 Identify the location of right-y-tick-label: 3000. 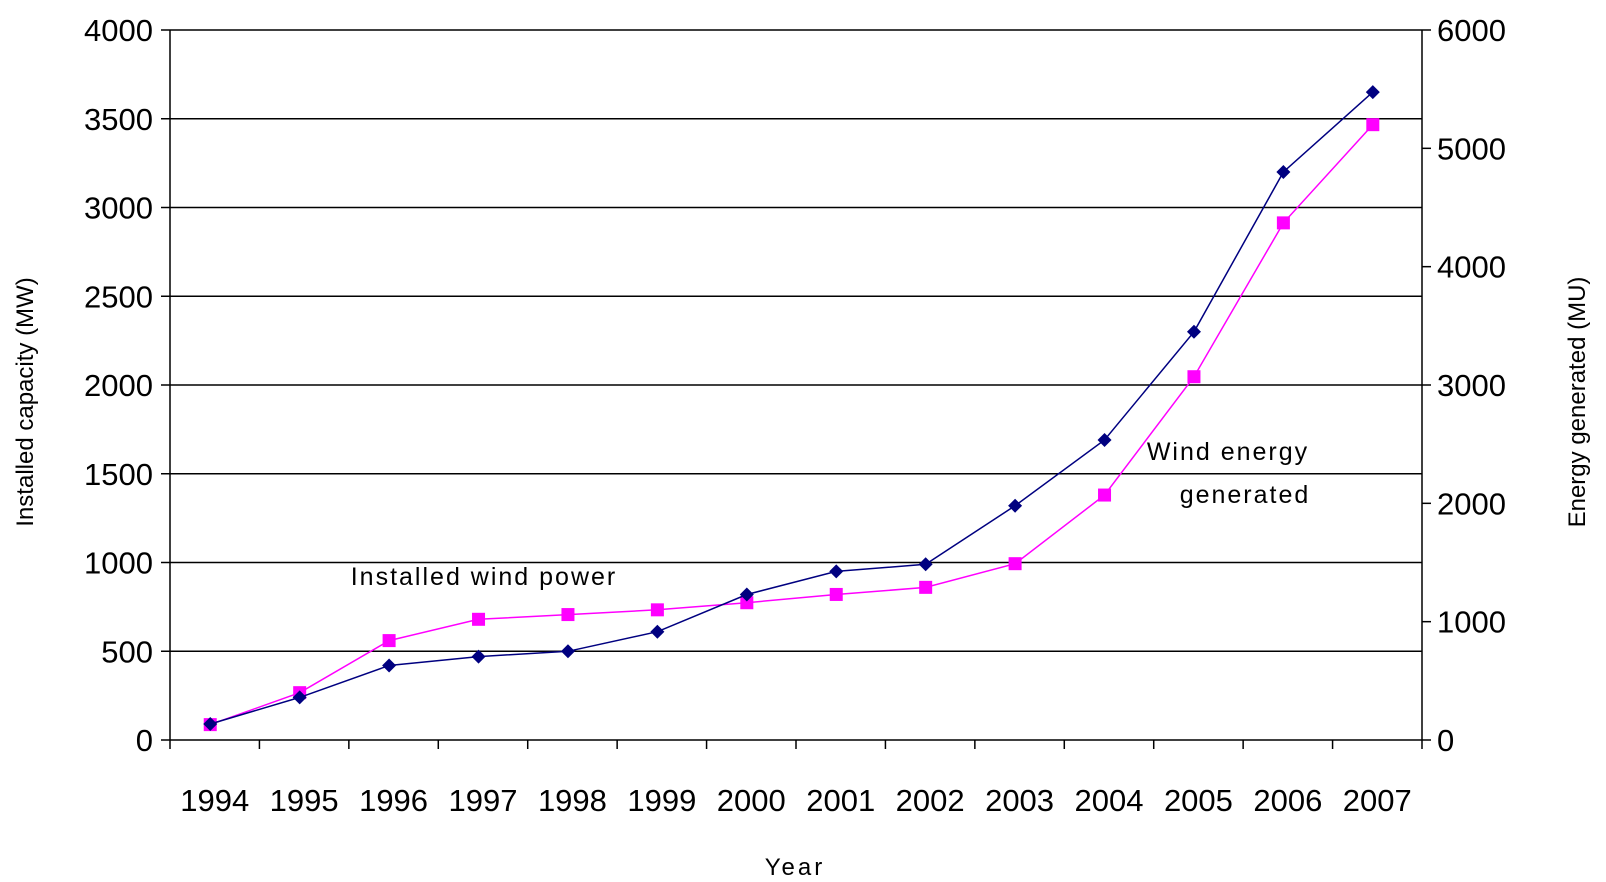
(1471, 385).